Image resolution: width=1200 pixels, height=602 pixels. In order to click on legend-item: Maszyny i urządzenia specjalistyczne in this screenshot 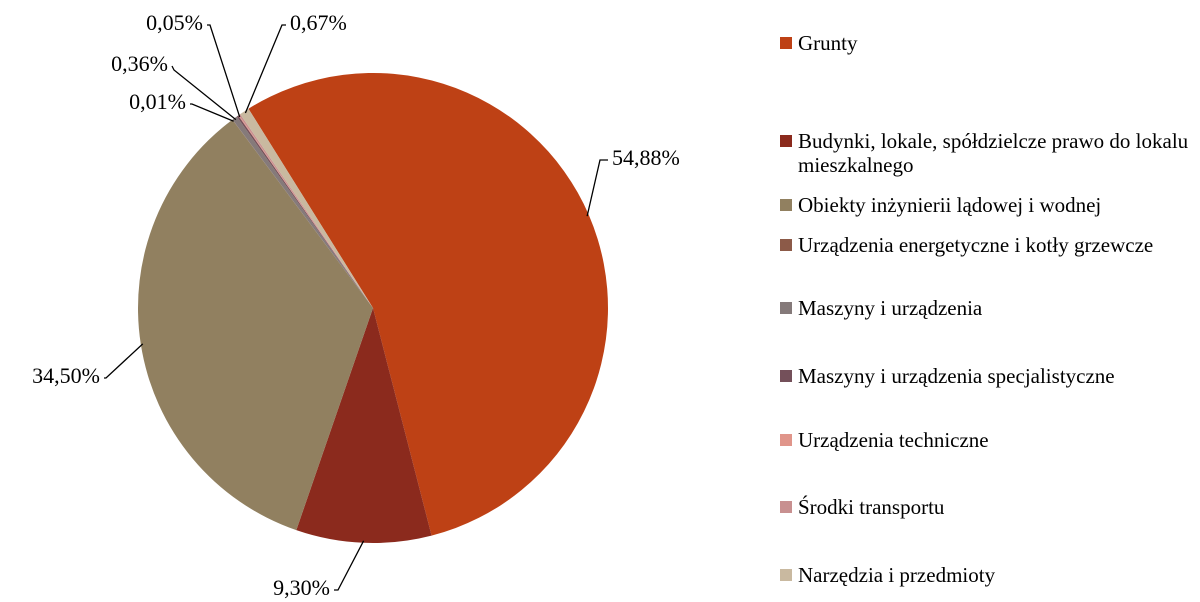, I will do `click(985, 376)`.